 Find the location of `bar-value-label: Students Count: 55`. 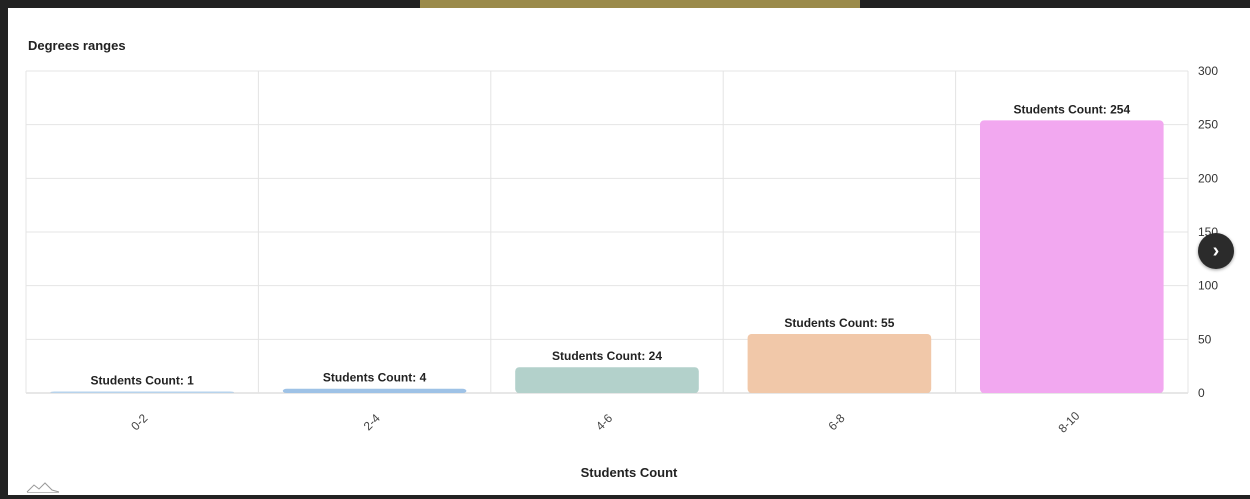

bar-value-label: Students Count: 55 is located at coordinates (839, 323).